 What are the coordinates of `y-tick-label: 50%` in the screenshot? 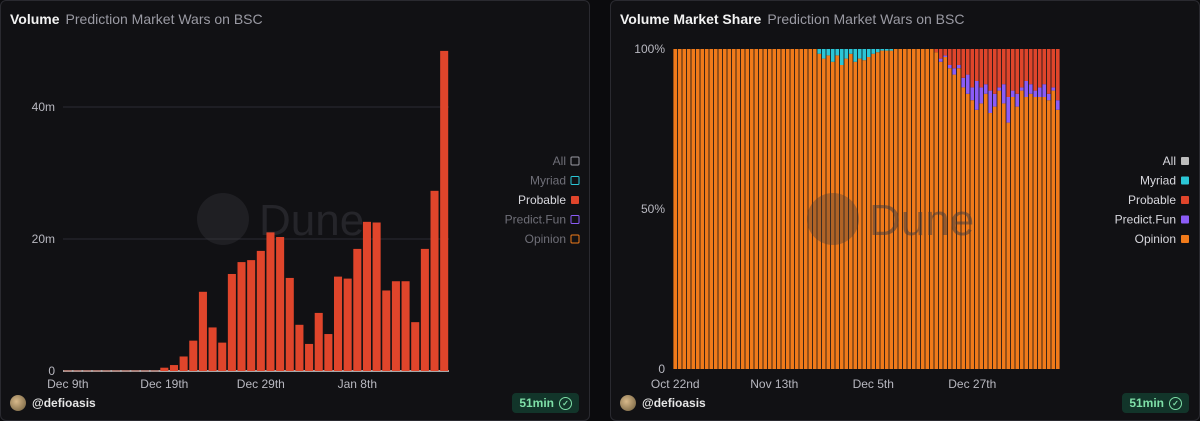 It's located at (653, 209).